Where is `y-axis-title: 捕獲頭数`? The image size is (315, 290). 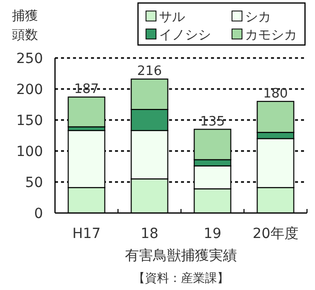
y-axis-title: 捕獲頭数 is located at coordinates (25, 26).